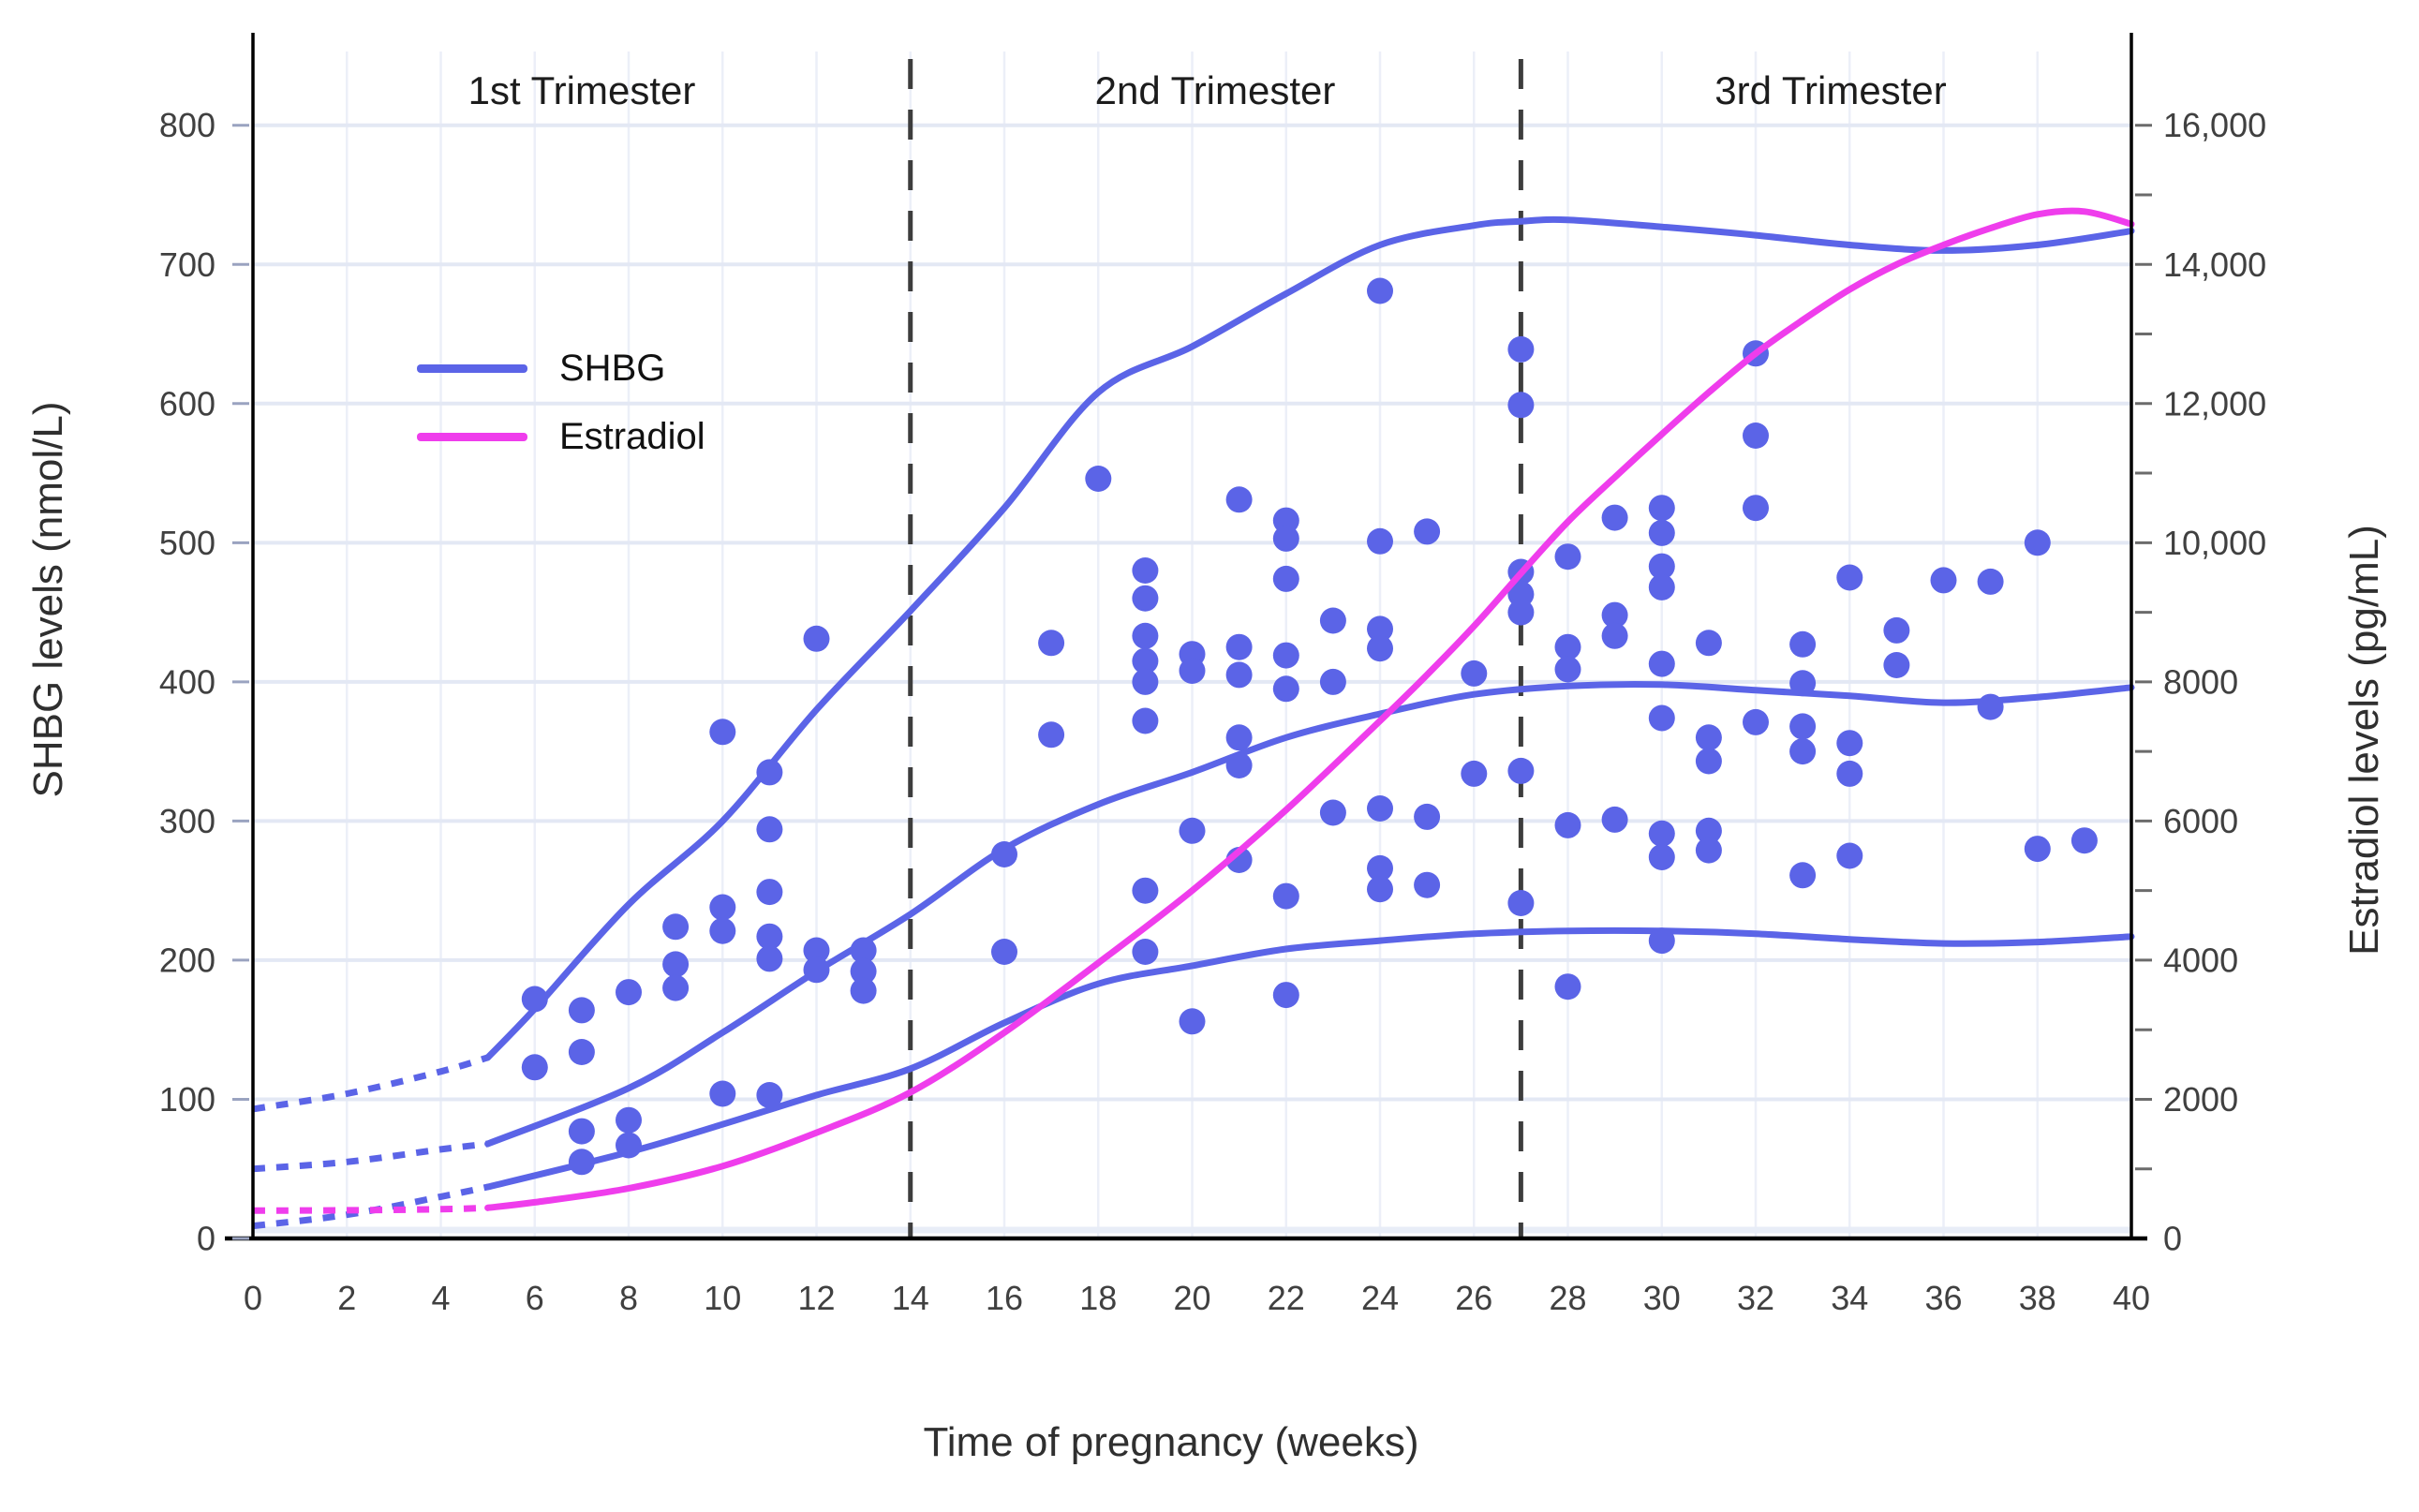  I want to click on x-axis-tick-label: 26, so click(1473, 1298).